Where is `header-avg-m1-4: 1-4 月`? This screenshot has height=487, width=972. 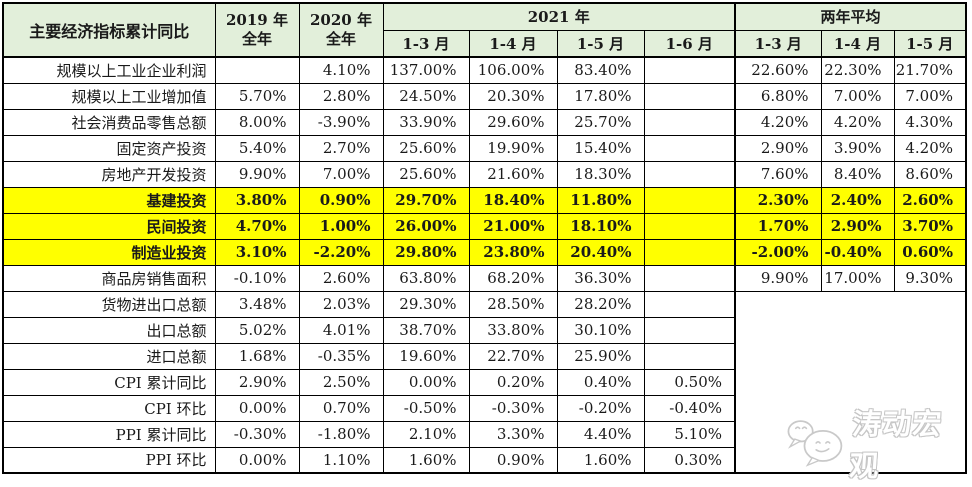
header-avg-m1-4: 1-4 月 is located at coordinates (857, 43).